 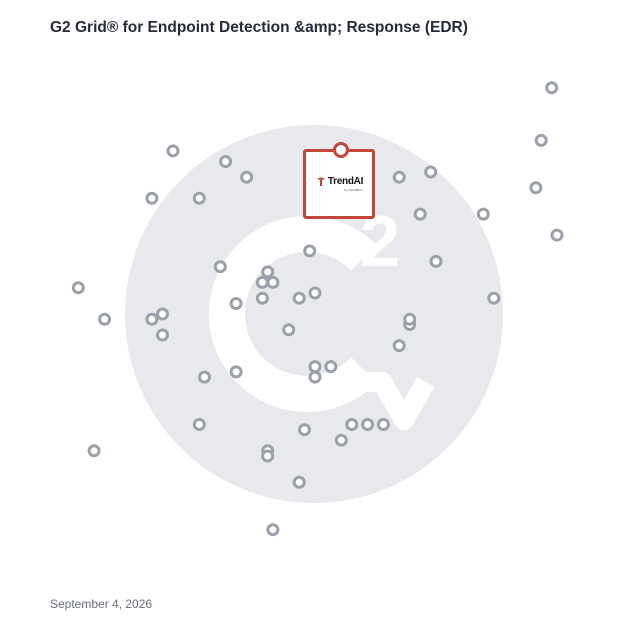 What do you see at coordinates (345, 181) in the screenshot?
I see `vendor-name: TrendAI` at bounding box center [345, 181].